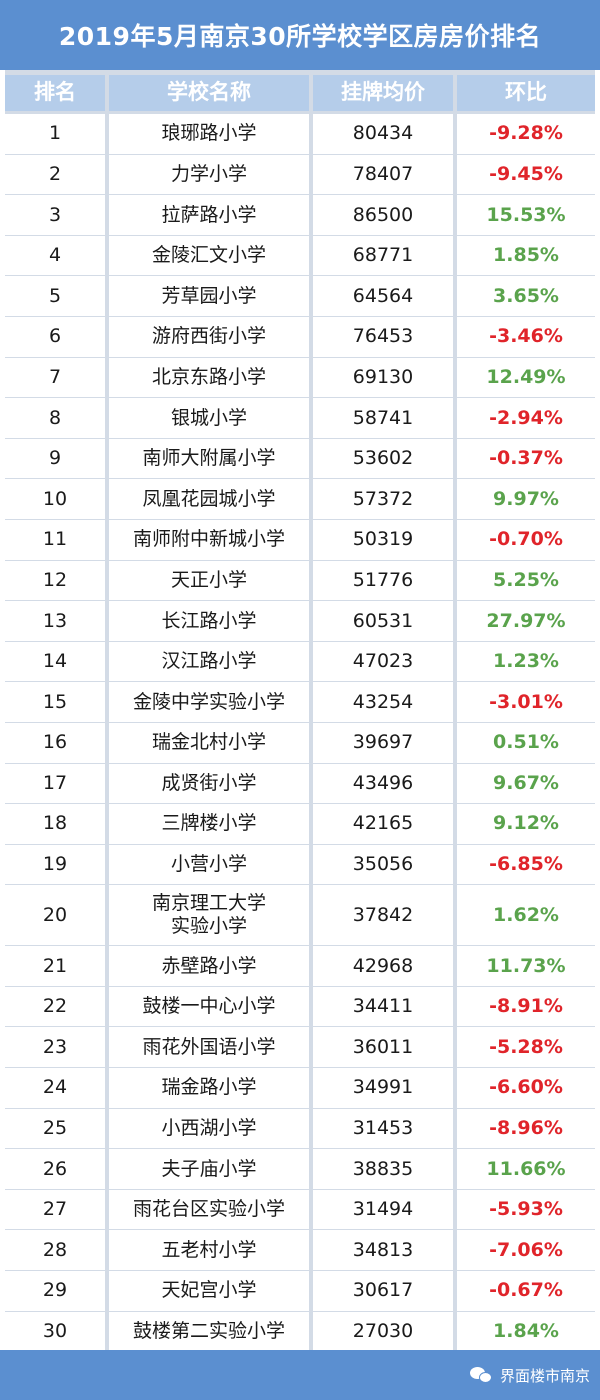 The image size is (600, 1400). What do you see at coordinates (526, 702) in the screenshot?
I see `change-cell: -3.01%` at bounding box center [526, 702].